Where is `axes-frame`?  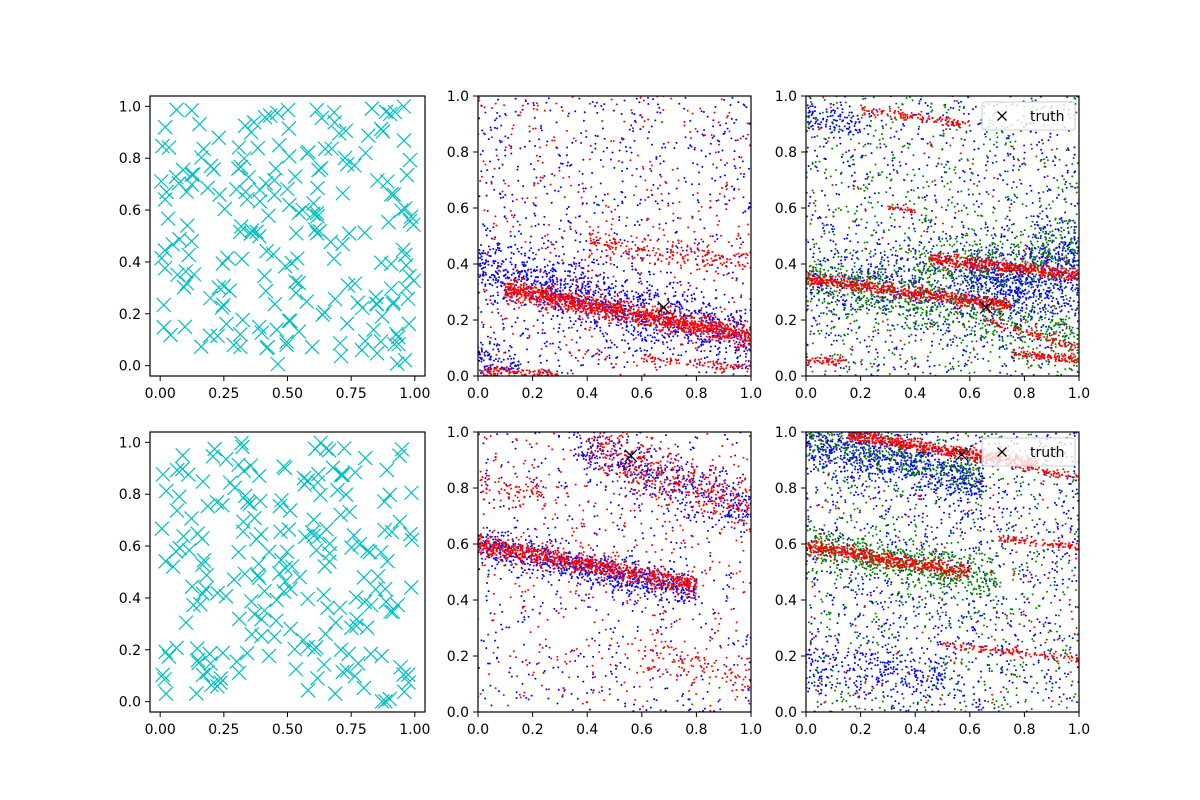 axes-frame is located at coordinates (287, 236).